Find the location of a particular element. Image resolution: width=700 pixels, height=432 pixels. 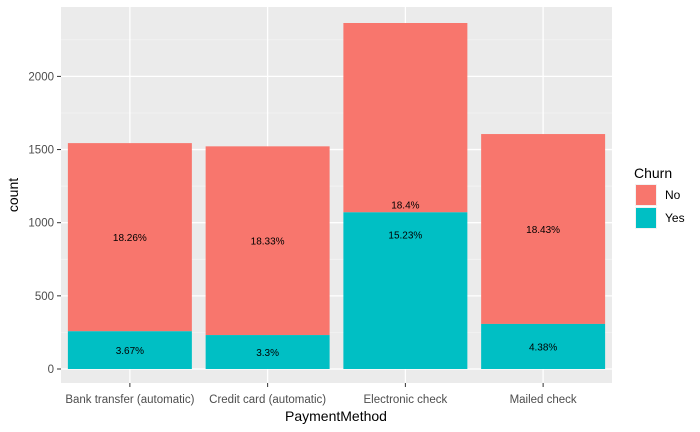

bar-label-yes: 3.67% is located at coordinates (130, 351).